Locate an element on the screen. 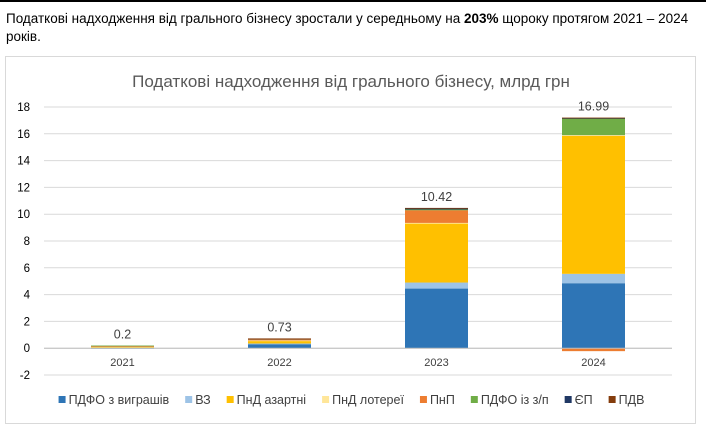  legend-label: ПДВ is located at coordinates (632, 400).